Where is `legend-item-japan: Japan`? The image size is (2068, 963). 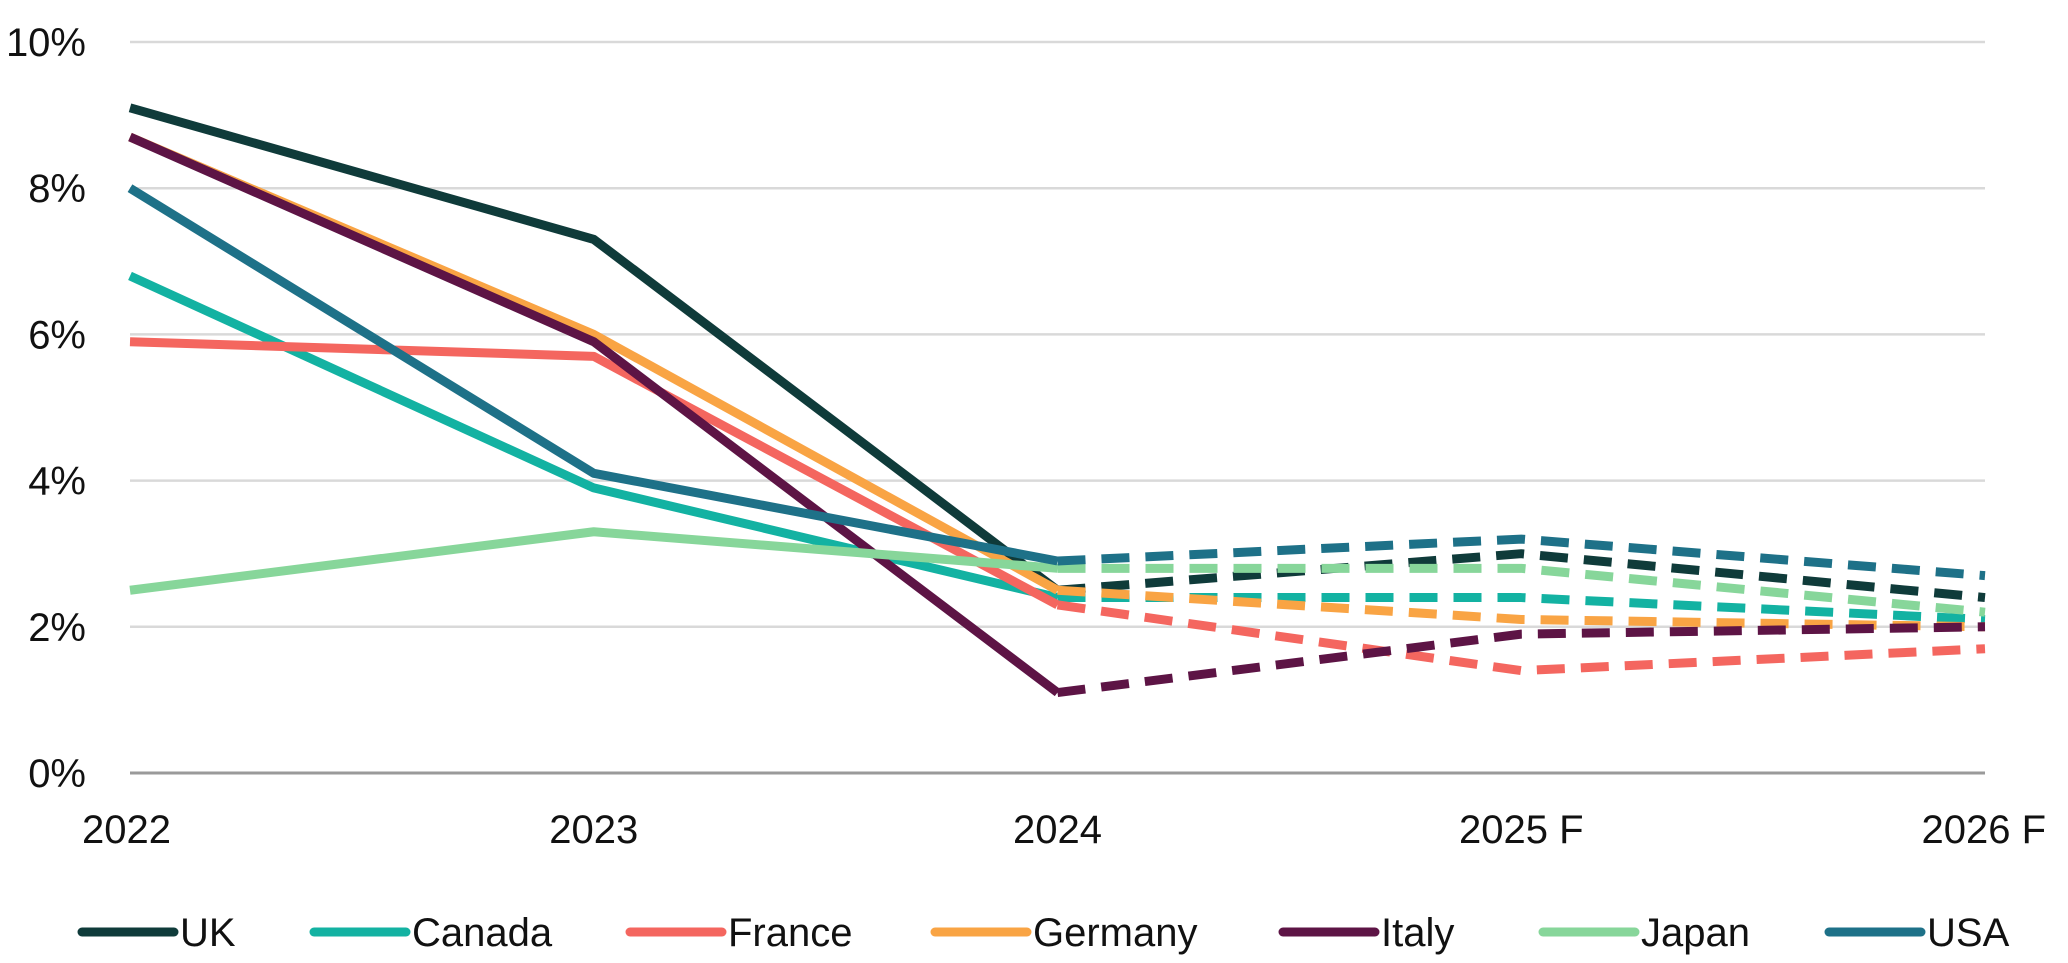
legend-item-japan: Japan is located at coordinates (1644, 933).